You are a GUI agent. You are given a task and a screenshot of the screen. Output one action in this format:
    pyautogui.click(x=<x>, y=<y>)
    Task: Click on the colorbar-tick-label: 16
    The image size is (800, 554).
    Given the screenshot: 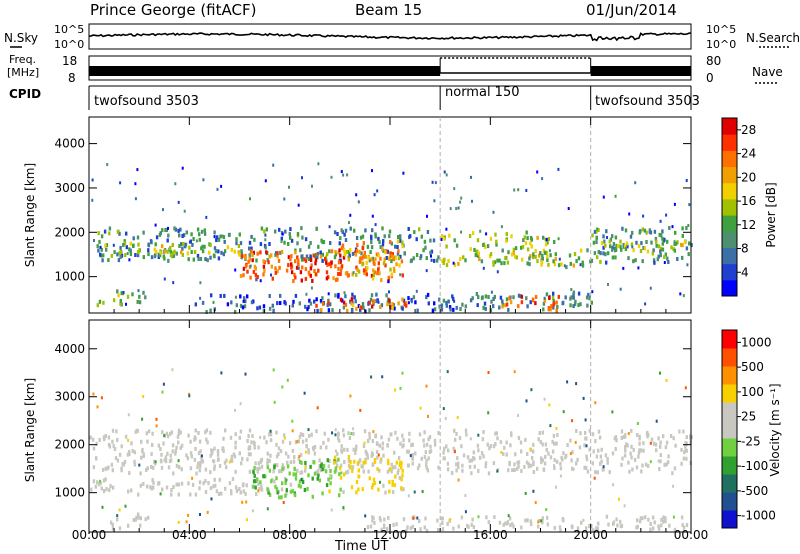 What is the action you would take?
    pyautogui.click(x=748, y=201)
    